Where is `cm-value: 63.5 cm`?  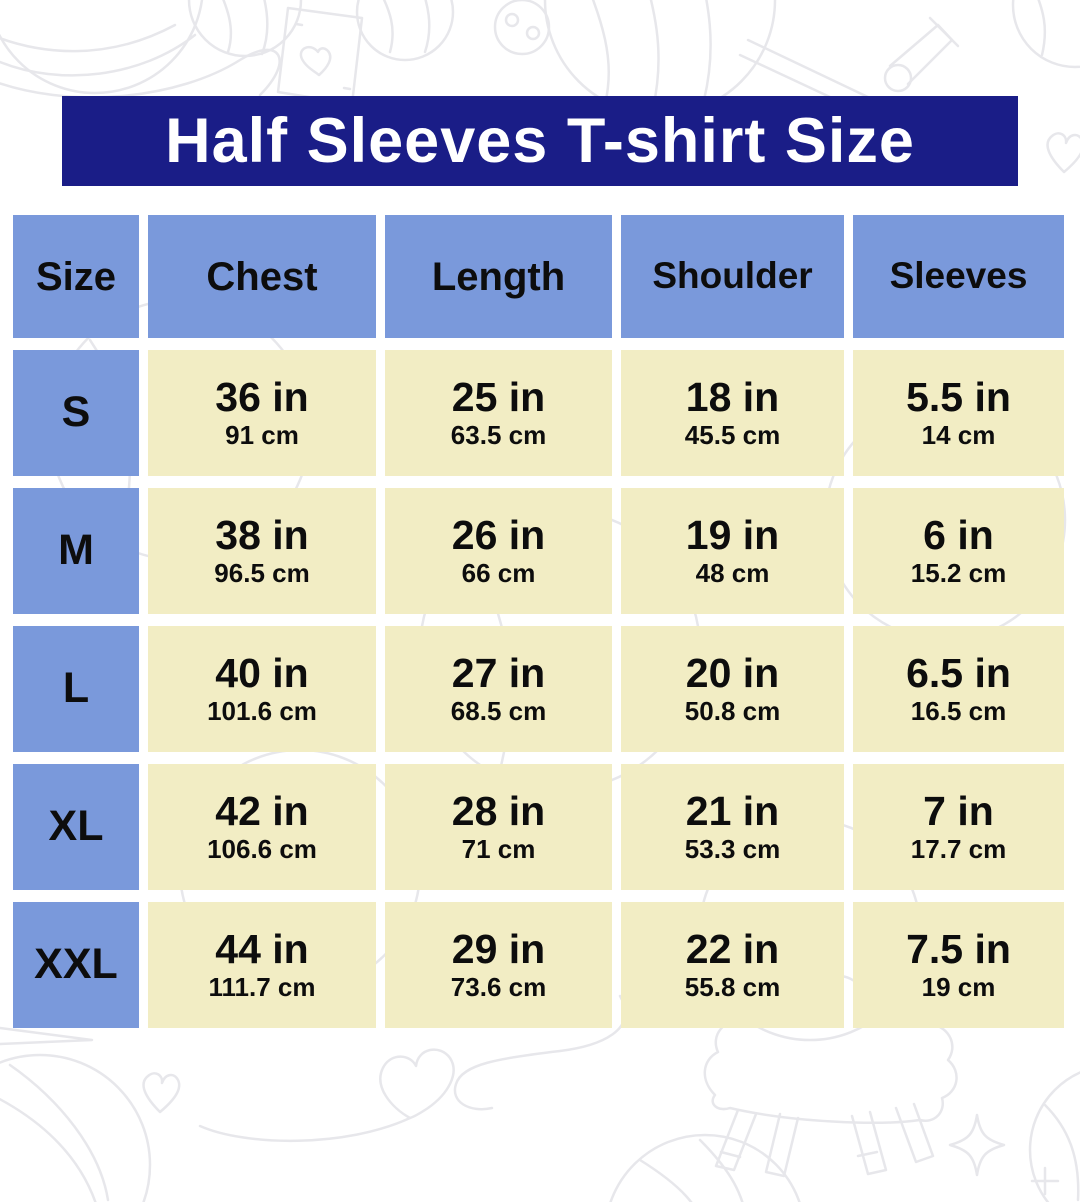
cm-value: 63.5 cm is located at coordinates (498, 435).